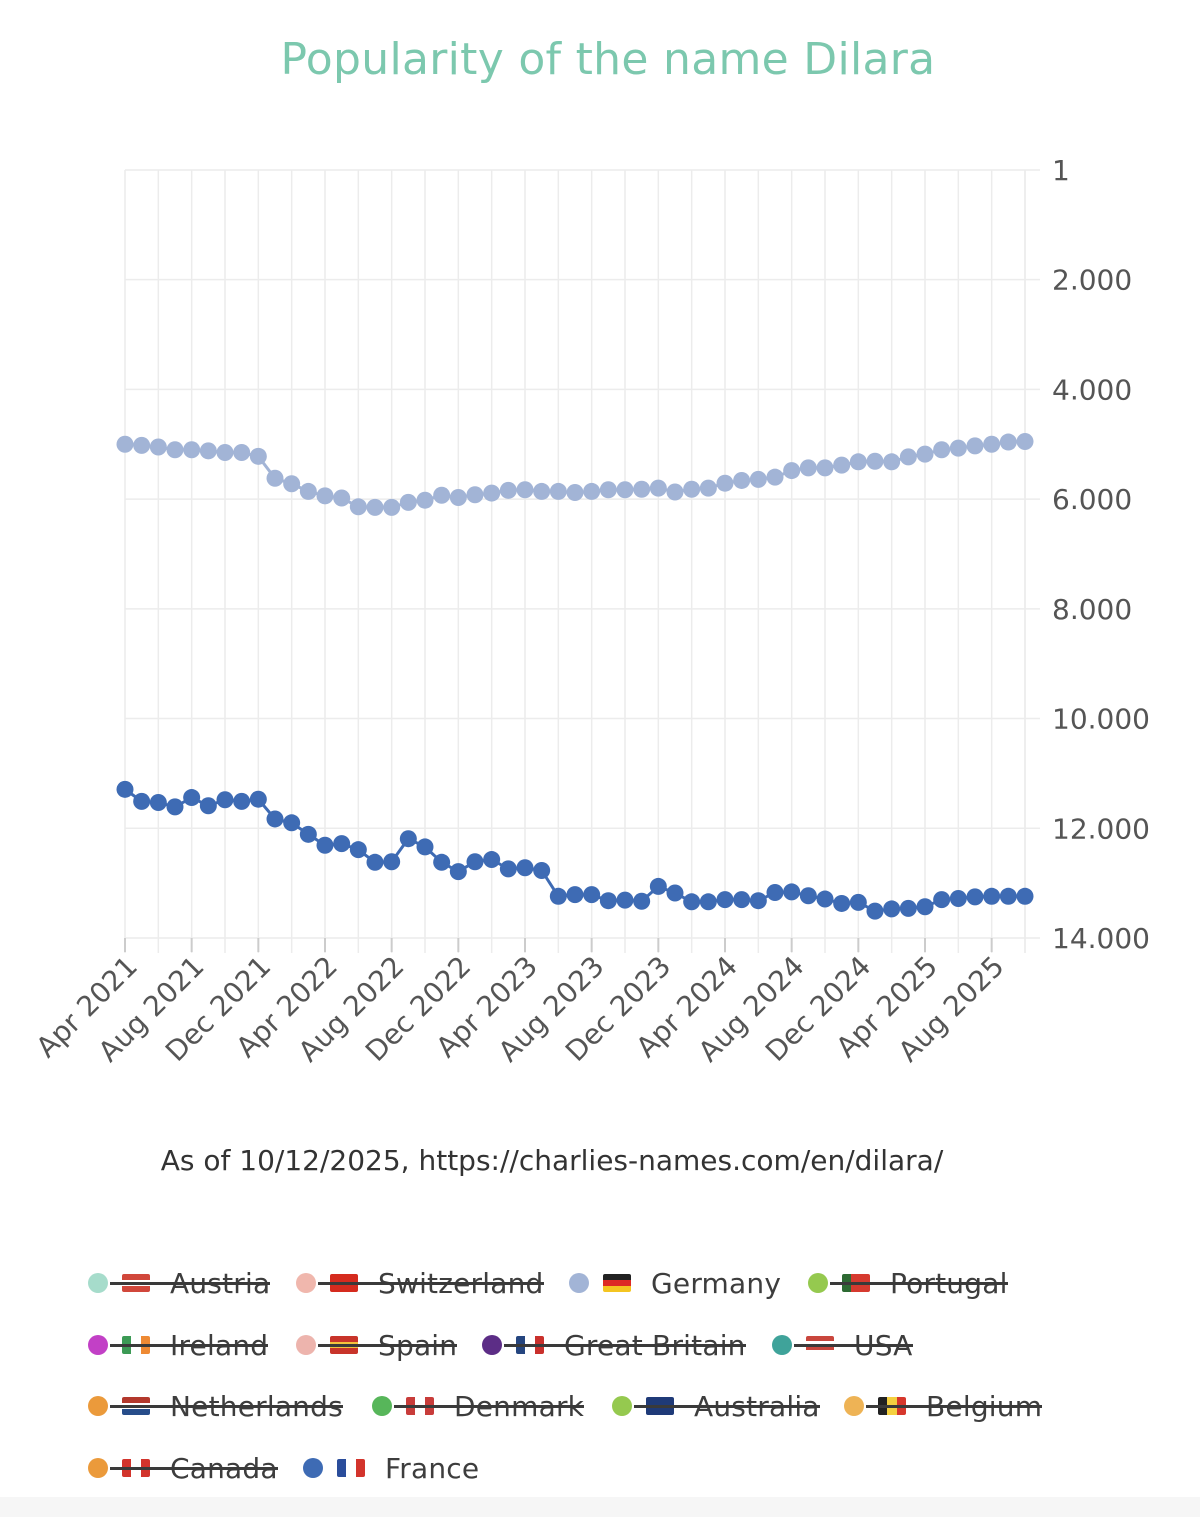 Image resolution: width=1200 pixels, height=1517 pixels. Describe the element at coordinates (391, 1468) in the screenshot. I see `legend-item-france: France` at that location.